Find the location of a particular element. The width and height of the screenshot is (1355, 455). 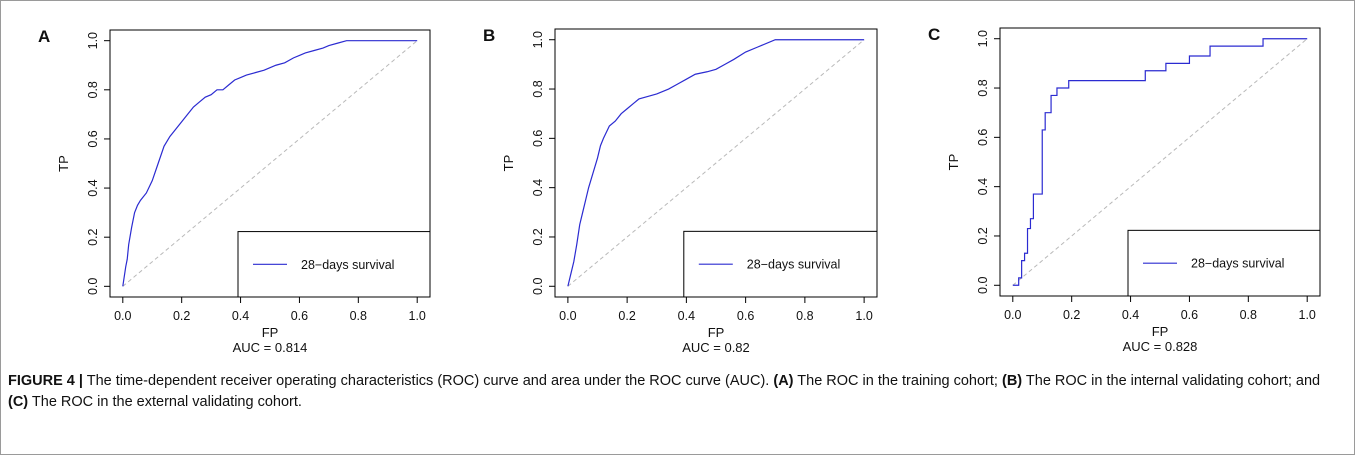

caption-seg-5: (C) is located at coordinates (18, 402).